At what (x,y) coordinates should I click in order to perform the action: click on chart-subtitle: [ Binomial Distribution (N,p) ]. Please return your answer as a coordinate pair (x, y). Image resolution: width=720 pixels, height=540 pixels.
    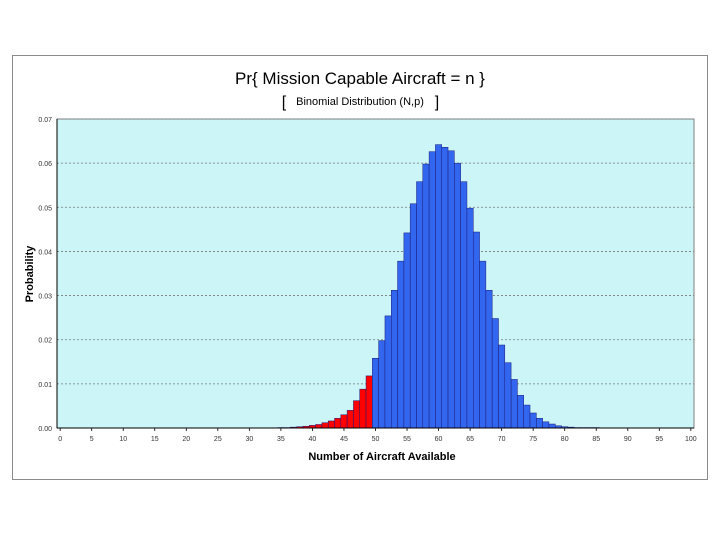
    Looking at the image, I should click on (360, 102).